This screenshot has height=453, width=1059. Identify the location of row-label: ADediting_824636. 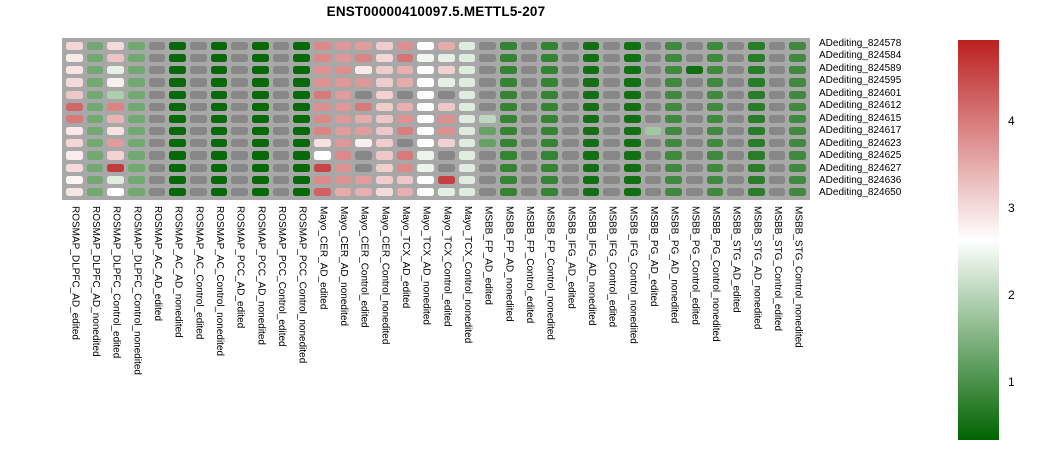
(860, 180).